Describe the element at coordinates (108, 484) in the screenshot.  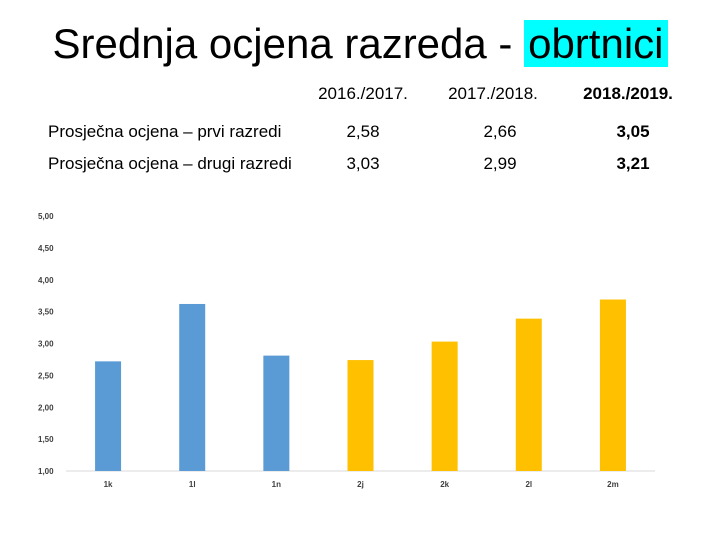
I see `x-tick-label: 1k` at that location.